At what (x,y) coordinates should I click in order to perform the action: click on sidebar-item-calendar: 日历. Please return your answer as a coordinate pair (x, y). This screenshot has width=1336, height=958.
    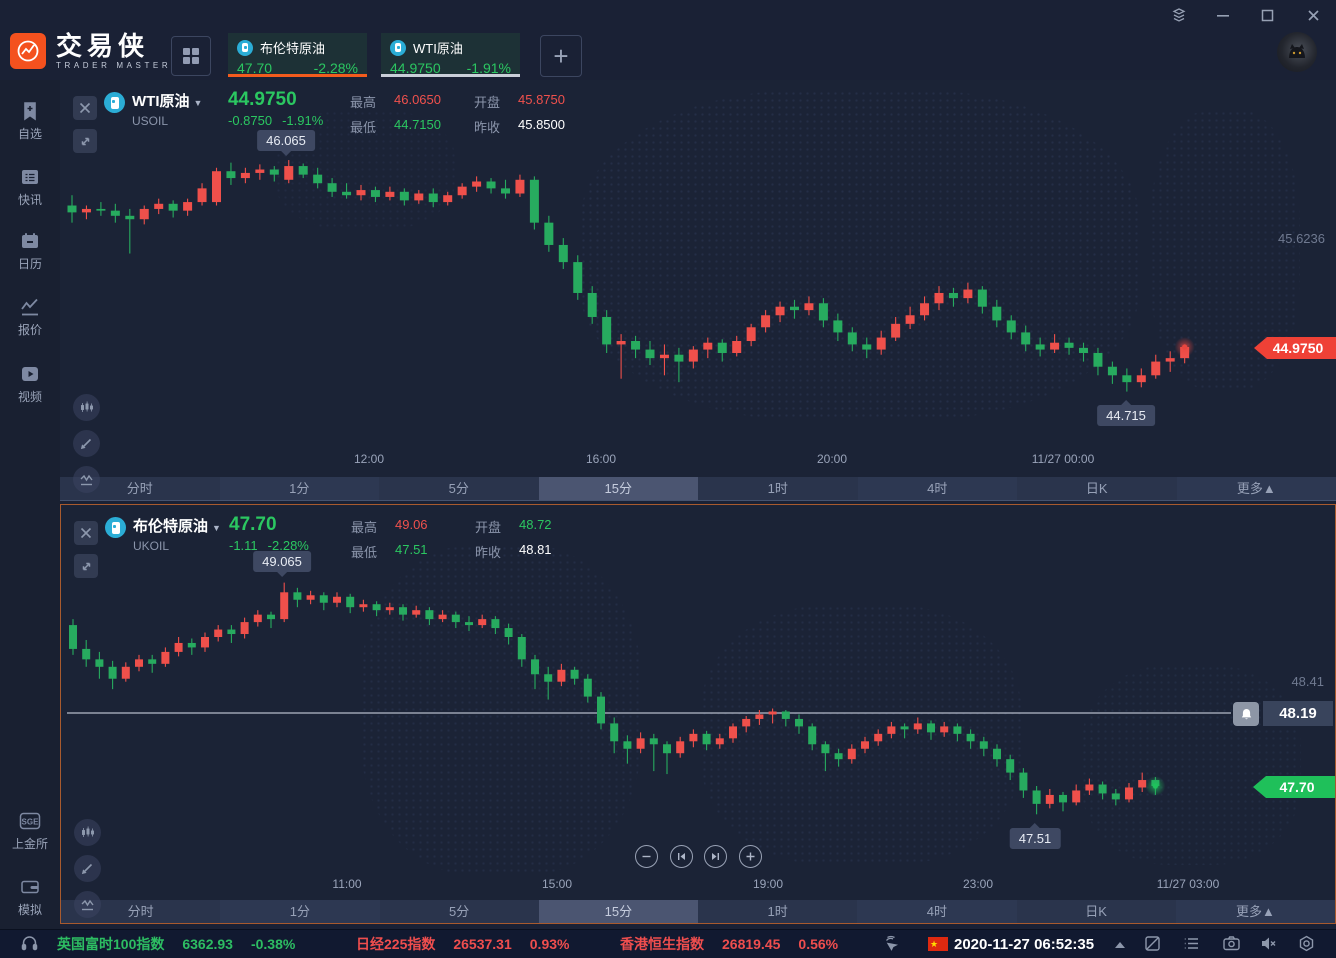
    Looking at the image, I should click on (30, 251).